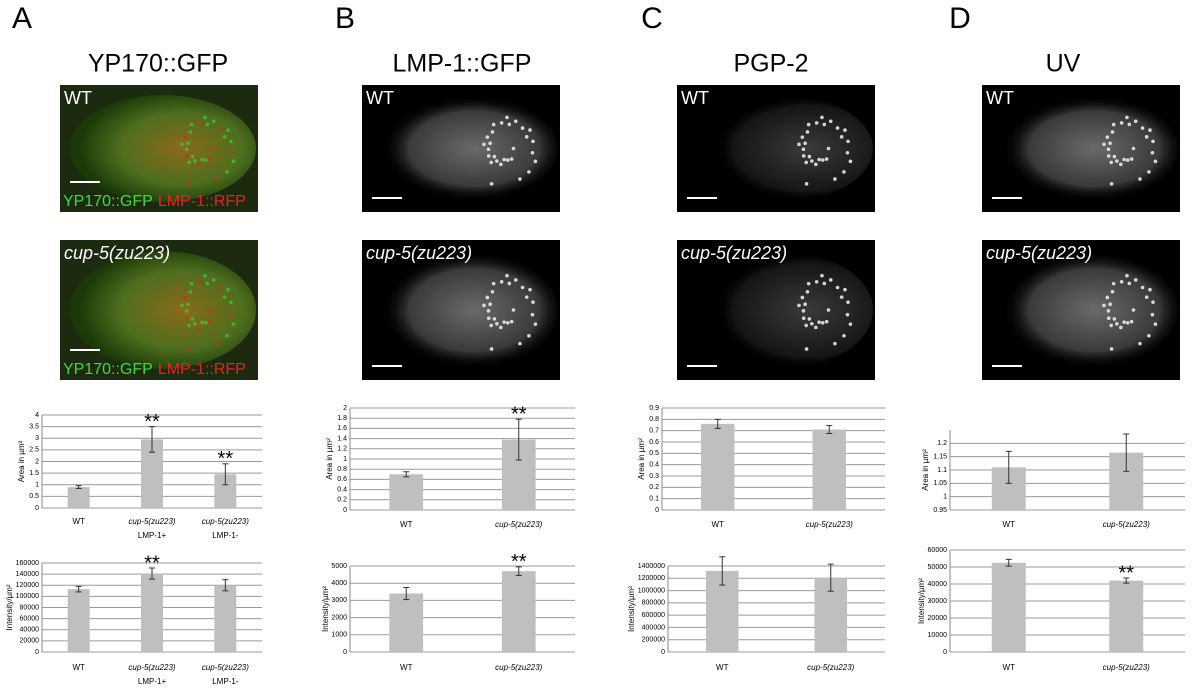 This screenshot has height=689, width=1200. Describe the element at coordinates (1039, 253) in the screenshot. I see `image-label: cup-5(zu223)` at that location.